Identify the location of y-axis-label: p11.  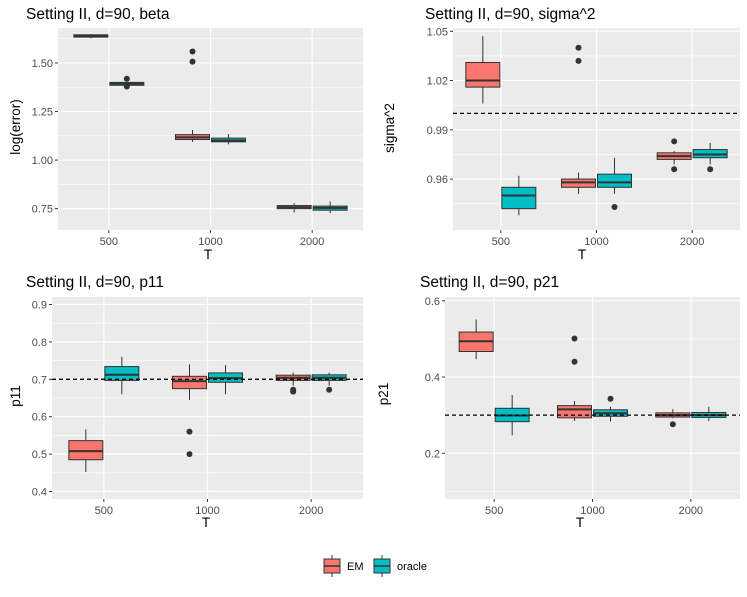
(15, 396).